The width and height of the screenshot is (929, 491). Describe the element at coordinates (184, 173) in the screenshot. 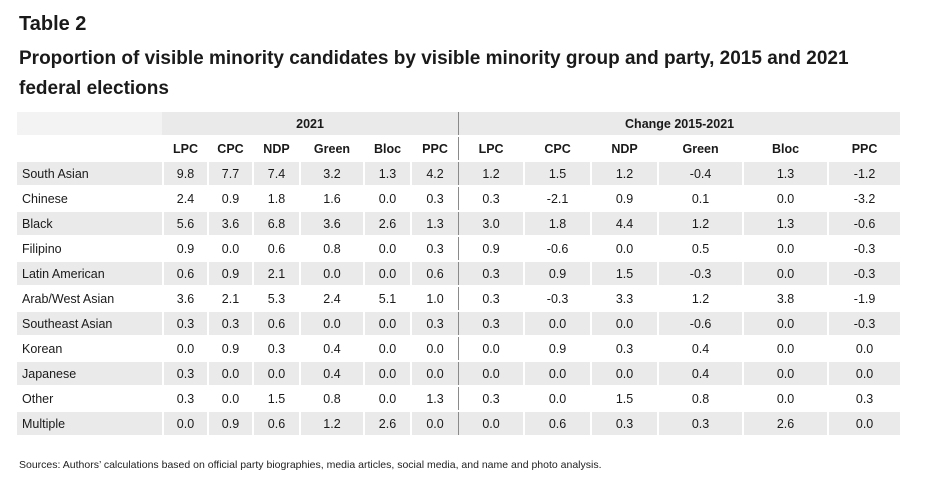

I see `table-cell: 9.8` at that location.